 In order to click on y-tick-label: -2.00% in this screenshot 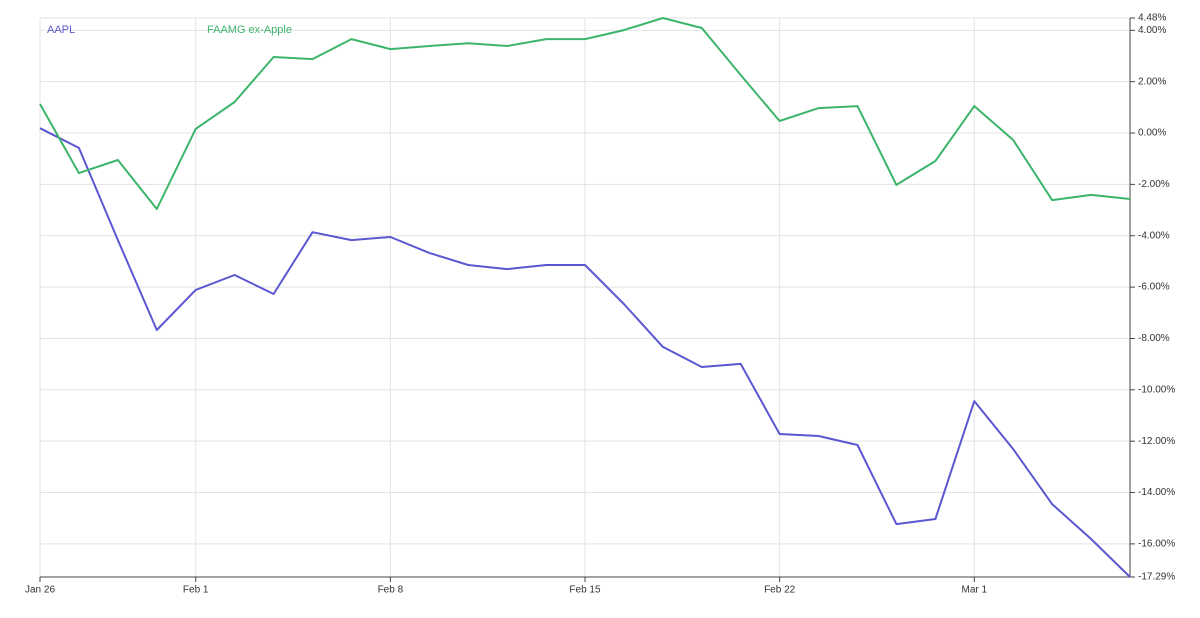, I will do `click(1154, 184)`.